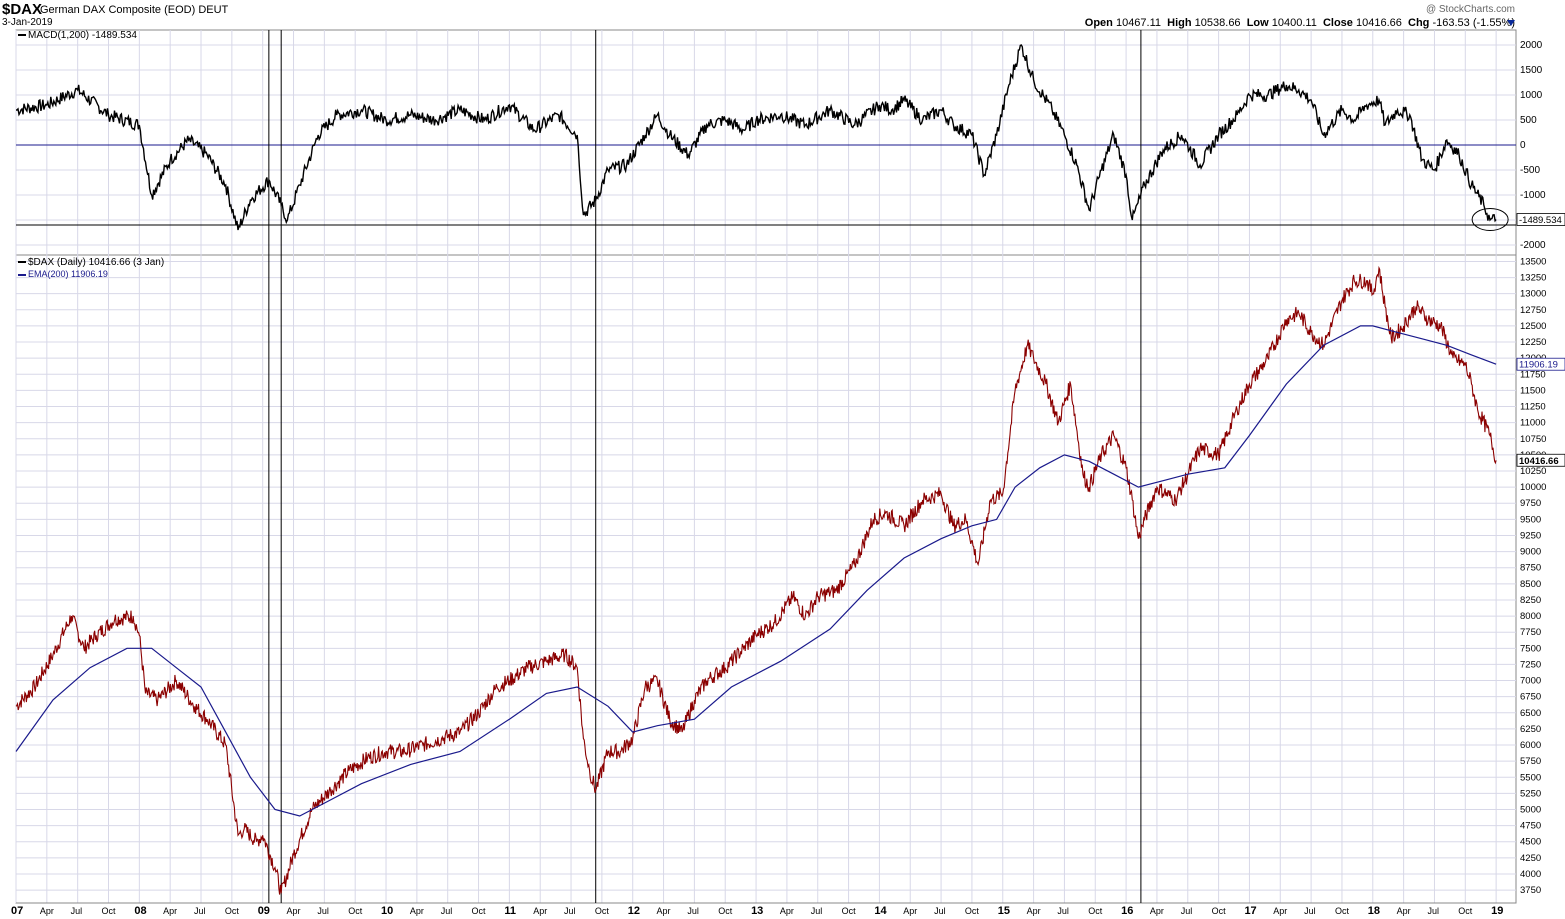  What do you see at coordinates (1098, 23) in the screenshot?
I see `open-label: Open` at bounding box center [1098, 23].